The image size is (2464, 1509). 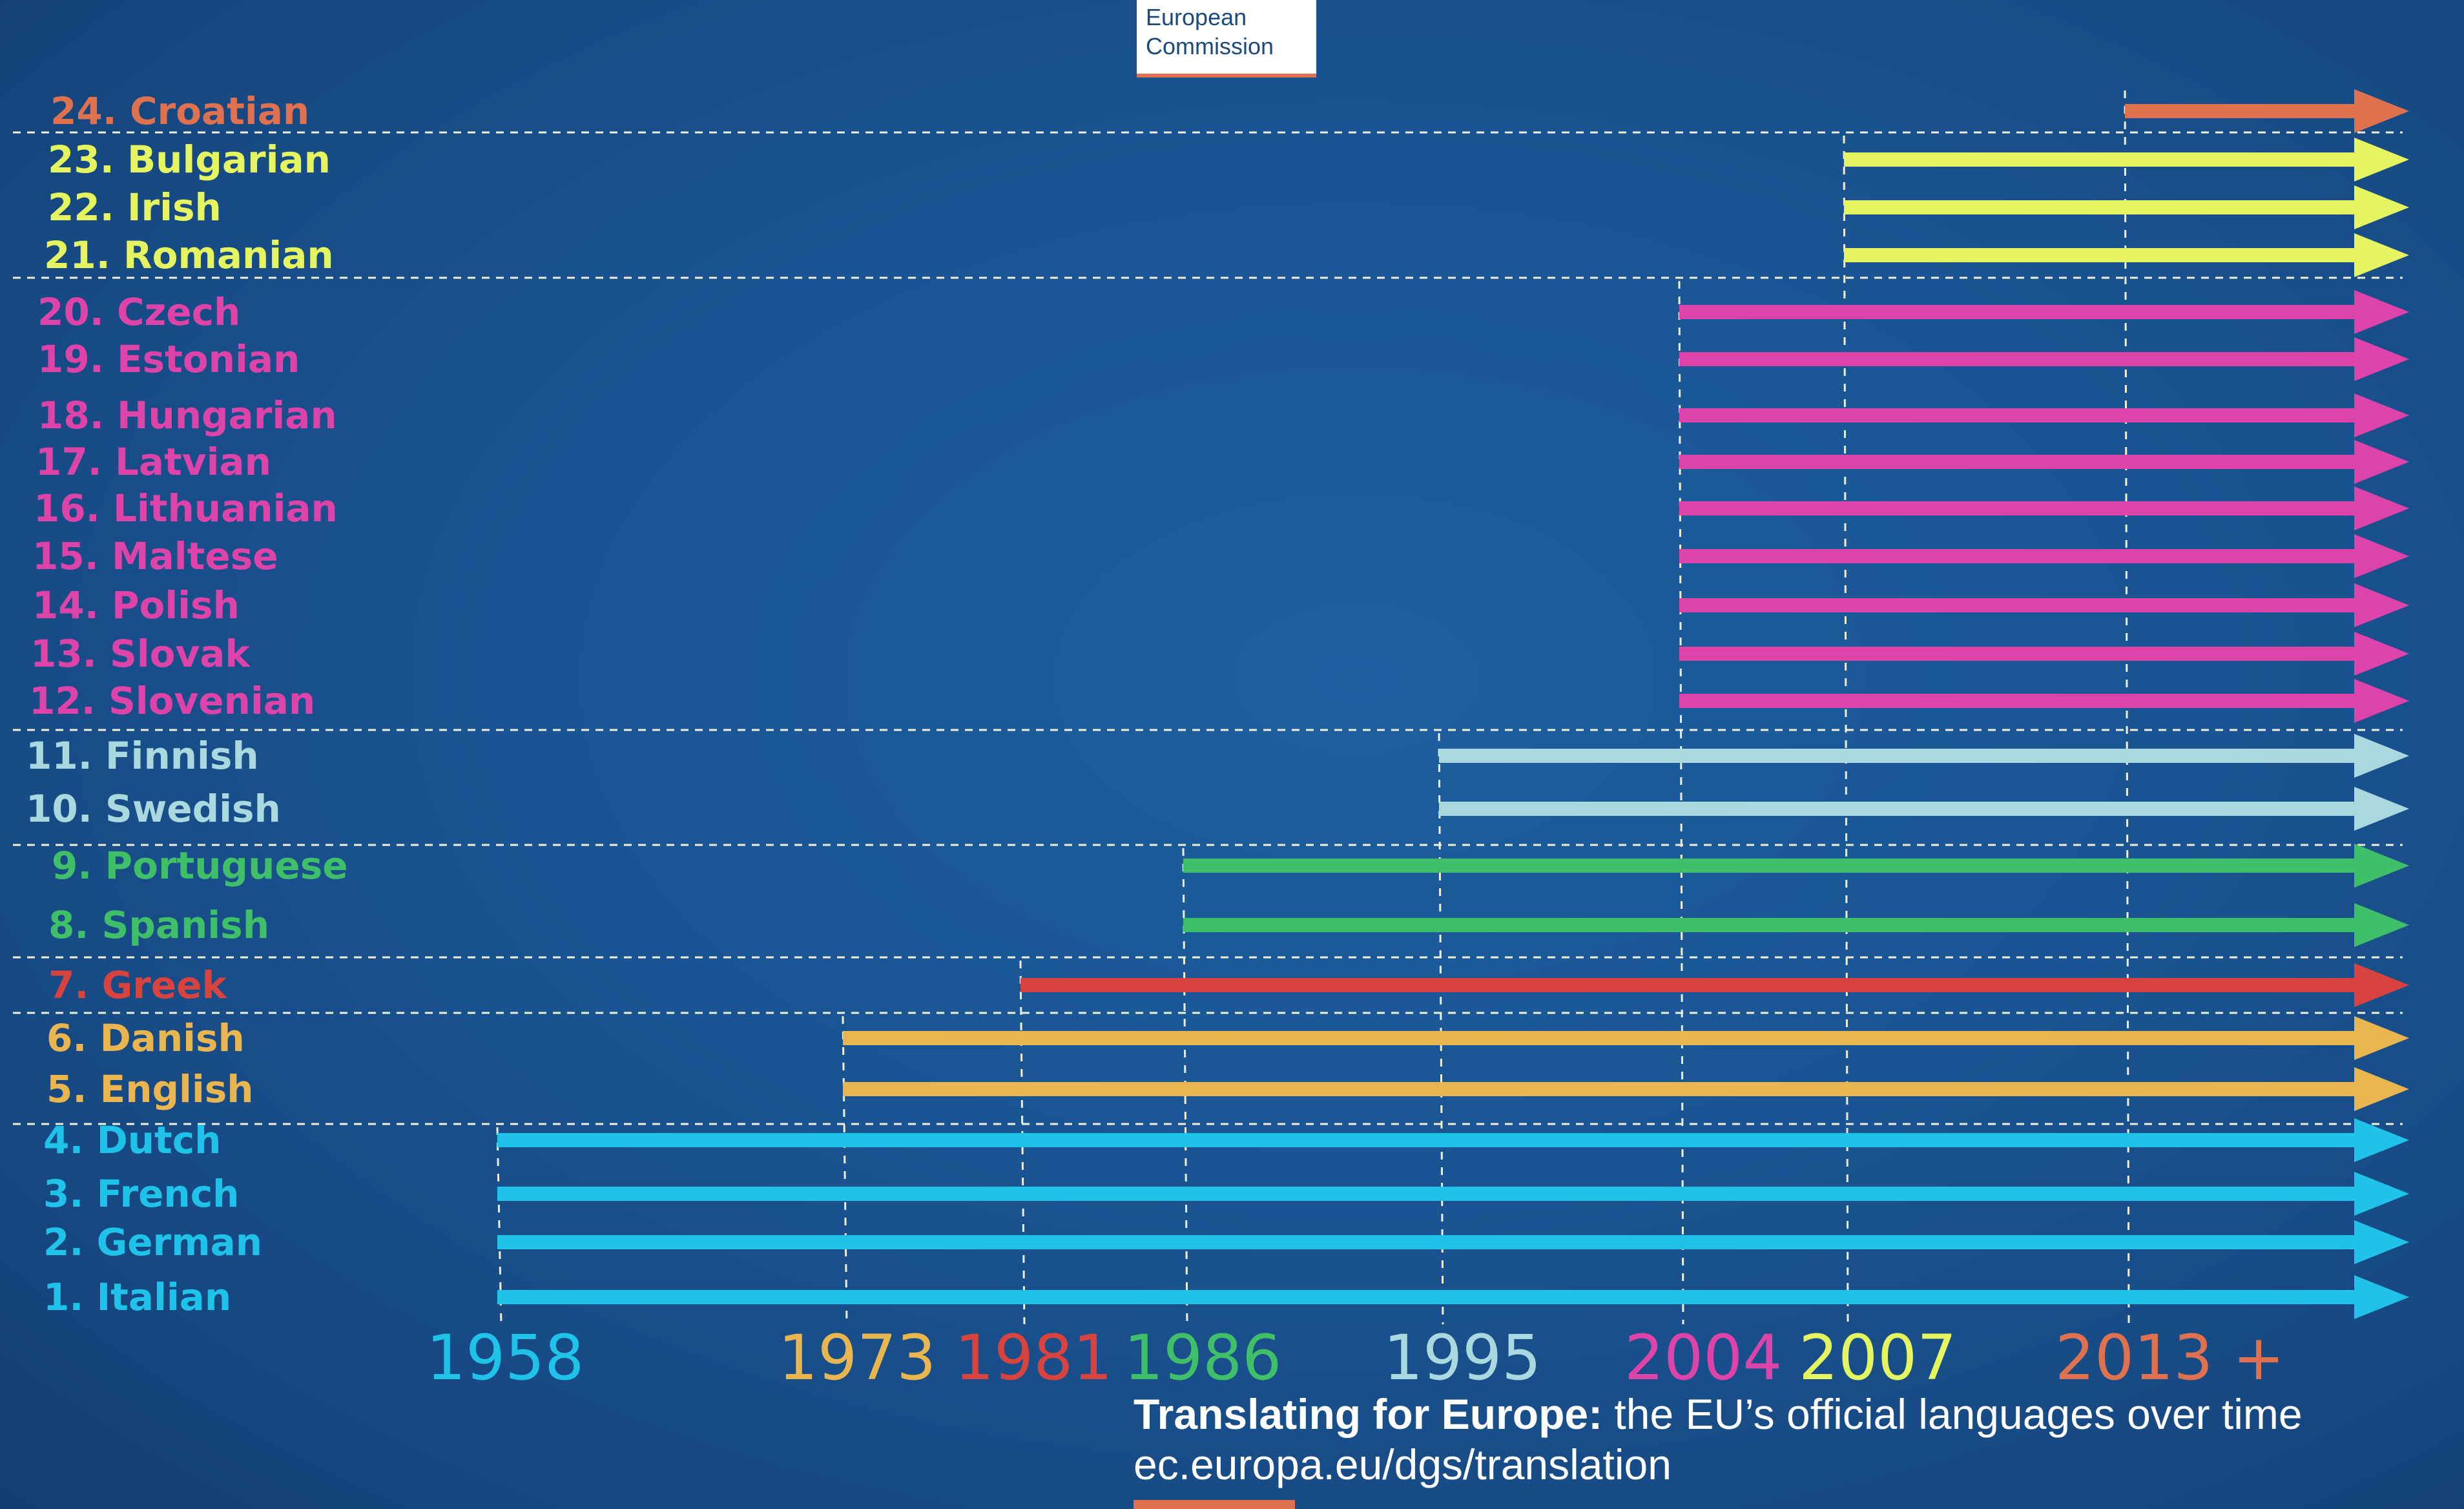 What do you see at coordinates (845, 1170) in the screenshot?
I see `year-guide-1973` at bounding box center [845, 1170].